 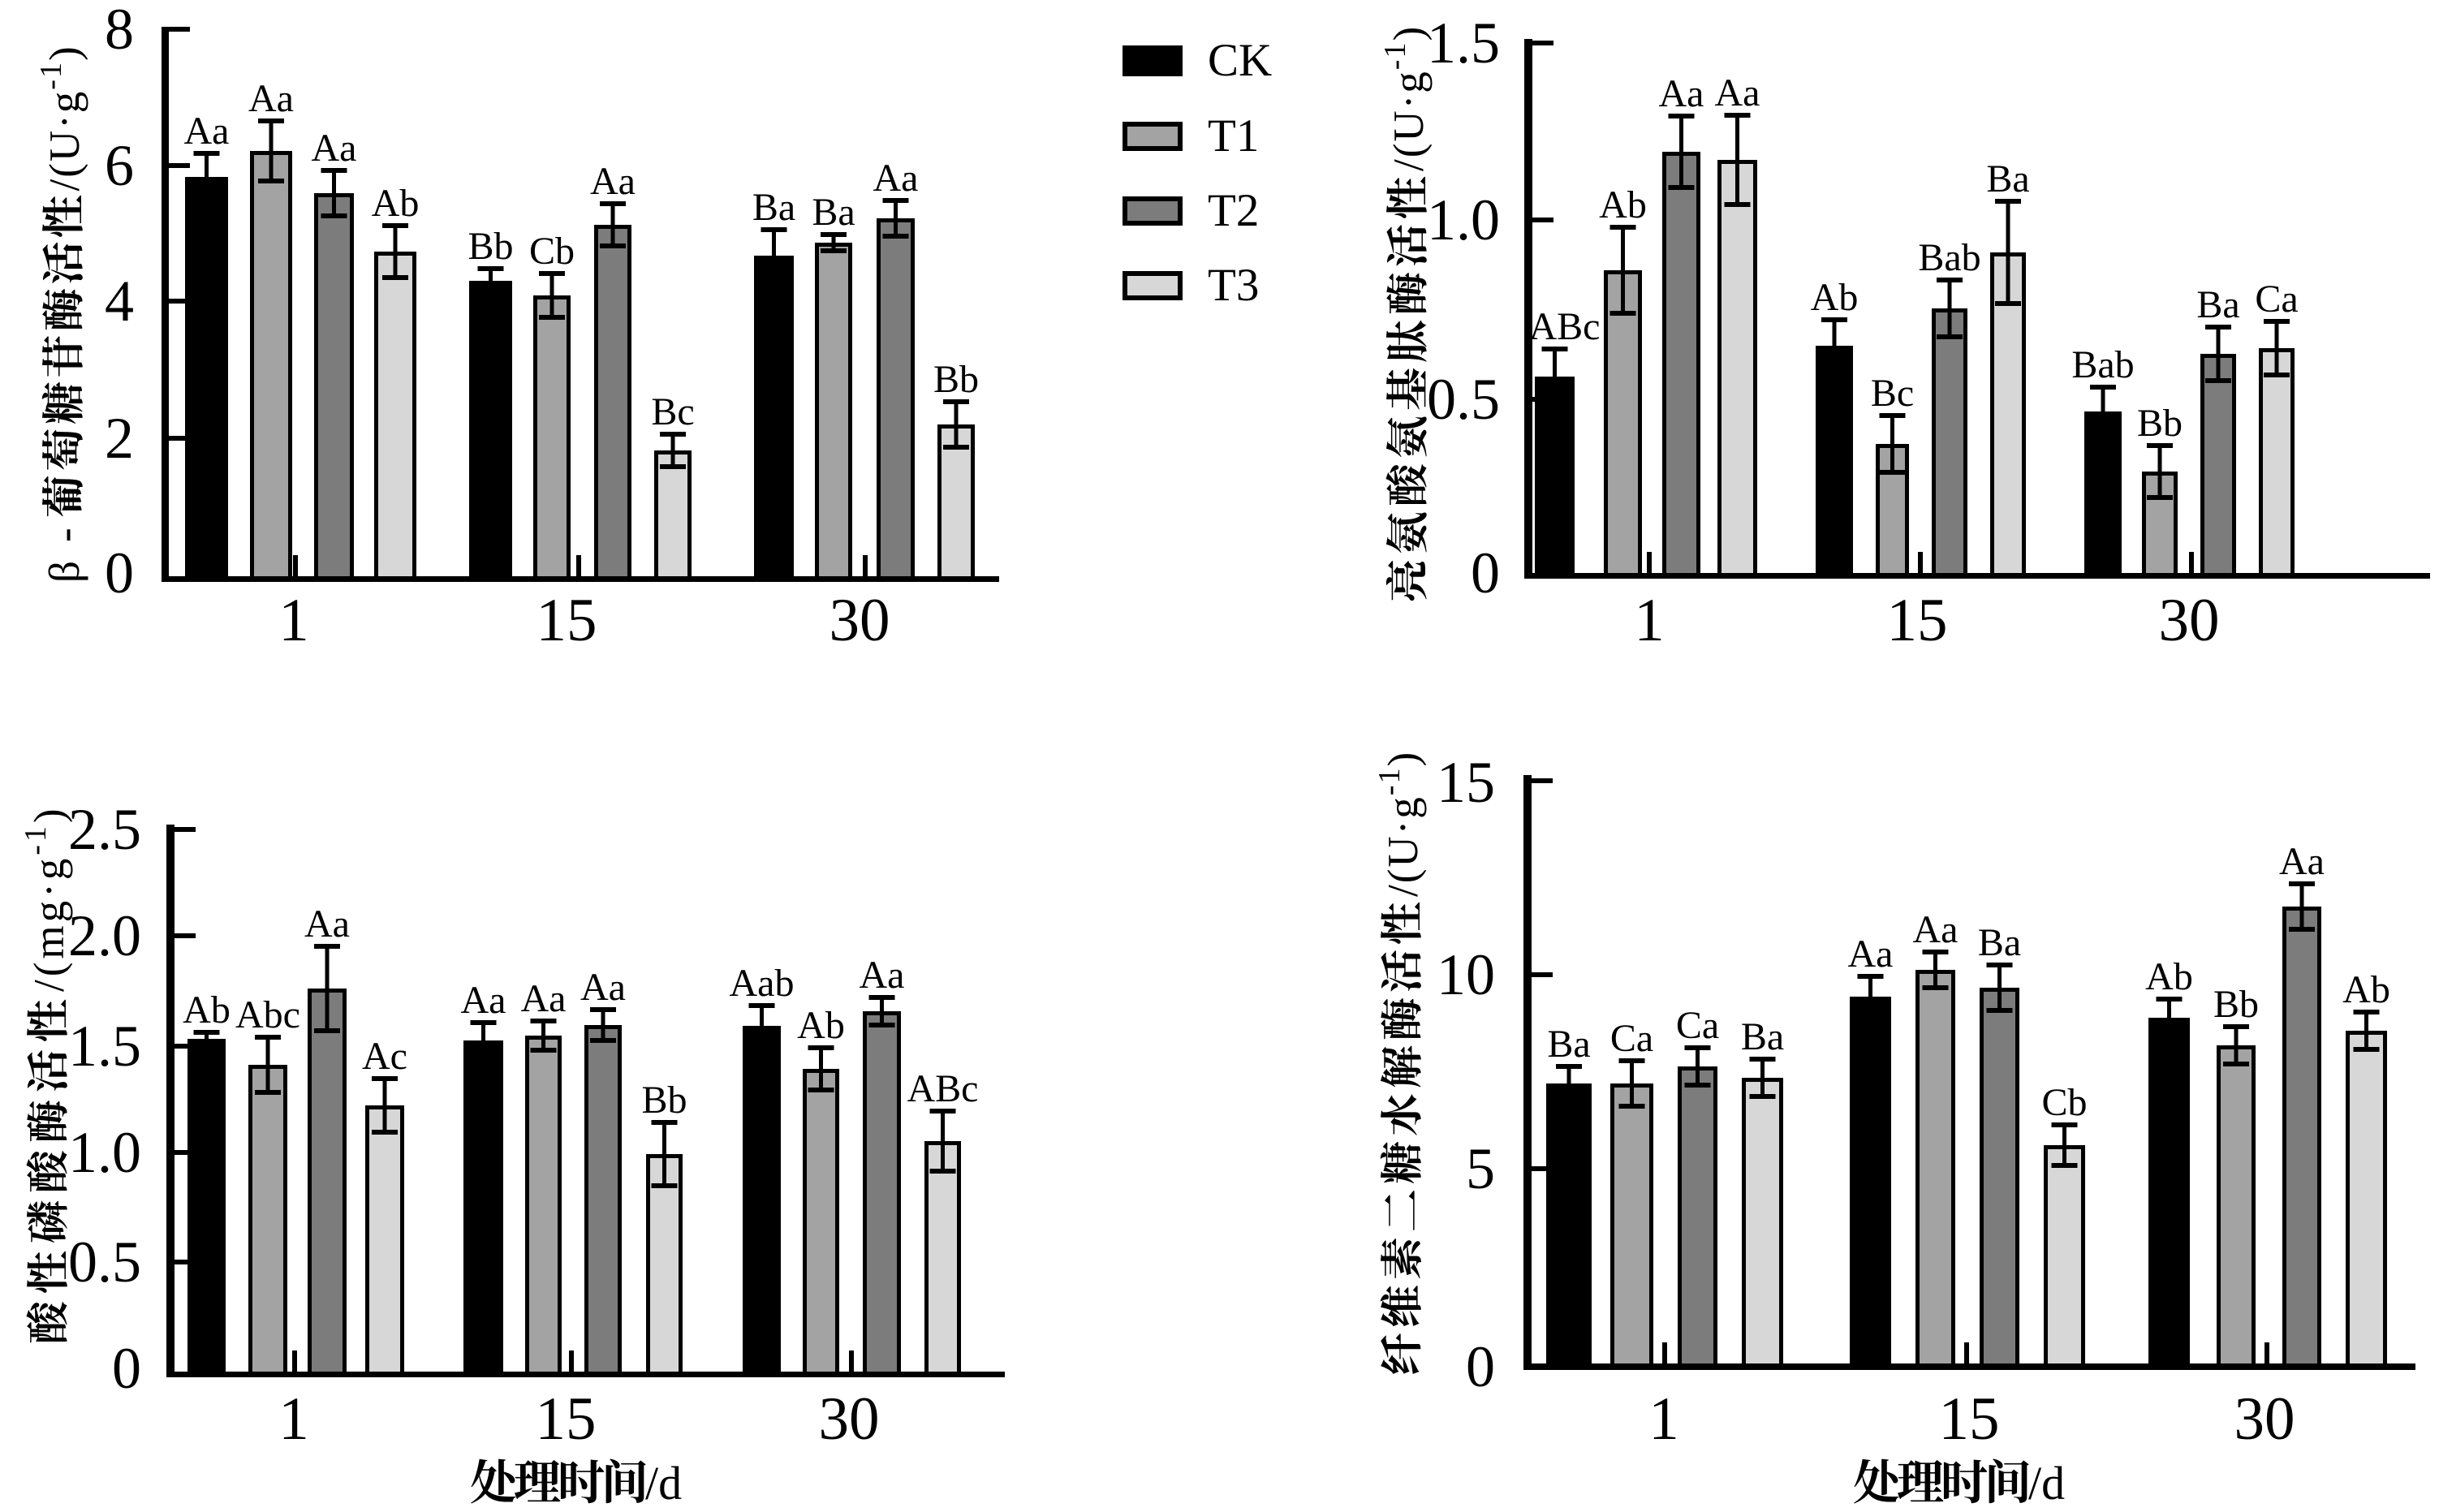 What do you see at coordinates (119, 31) in the screenshot?
I see `svg-text: 8` at bounding box center [119, 31].